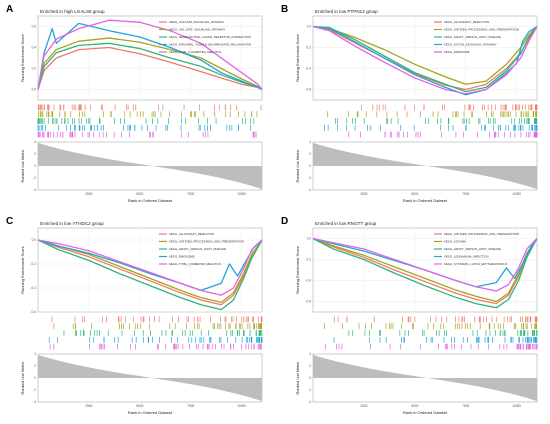  Describe the element at coordinates (34, 48) in the screenshot. I see `y-tick-label: 0.4` at that location.